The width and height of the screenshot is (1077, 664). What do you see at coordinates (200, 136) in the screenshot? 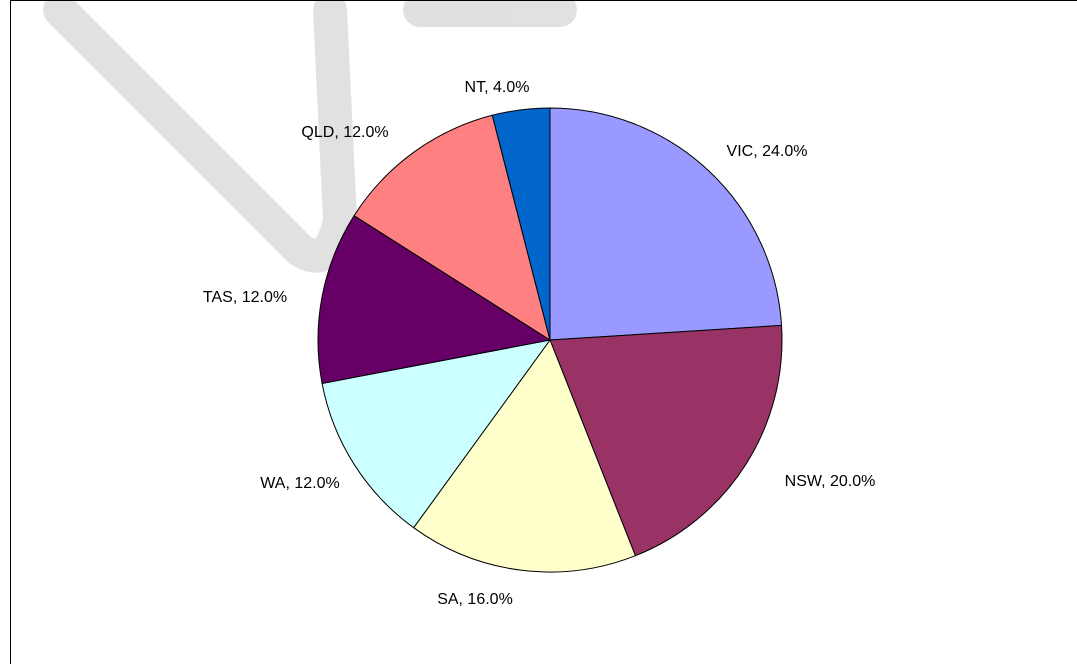
I see `watermark-stroke` at bounding box center [200, 136].